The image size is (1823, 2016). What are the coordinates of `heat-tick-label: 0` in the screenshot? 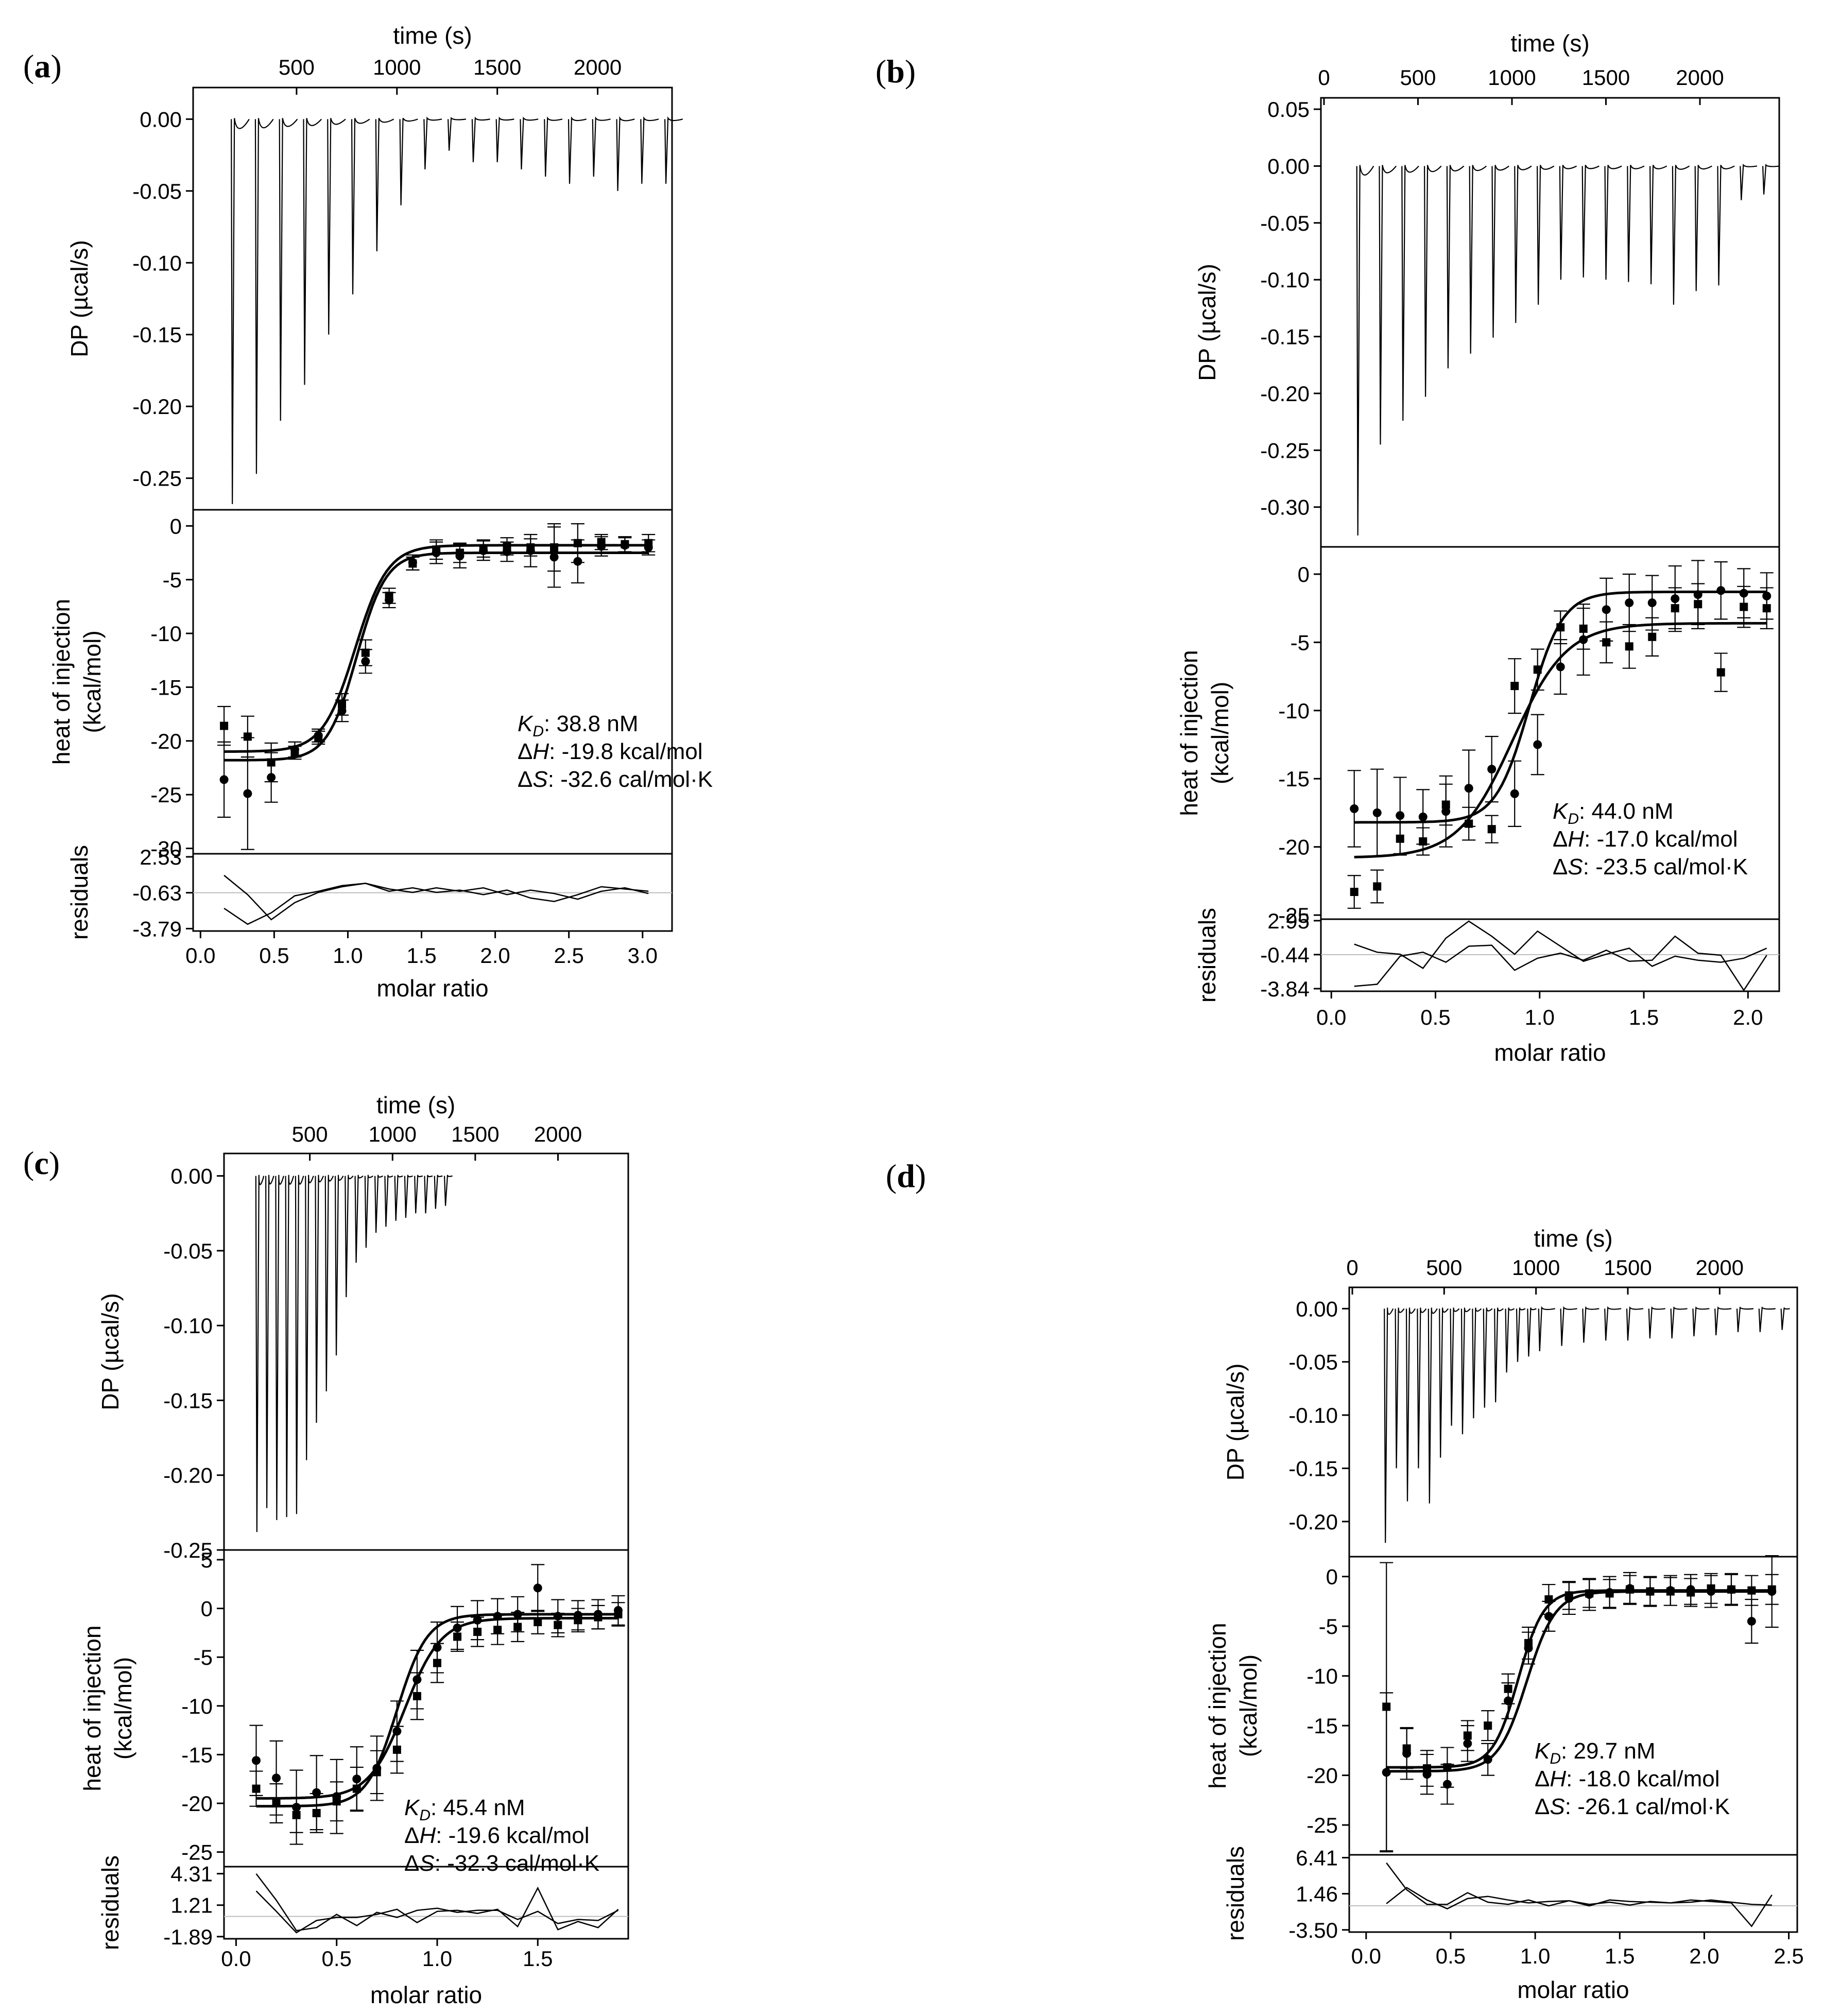 It's located at (207, 1609).